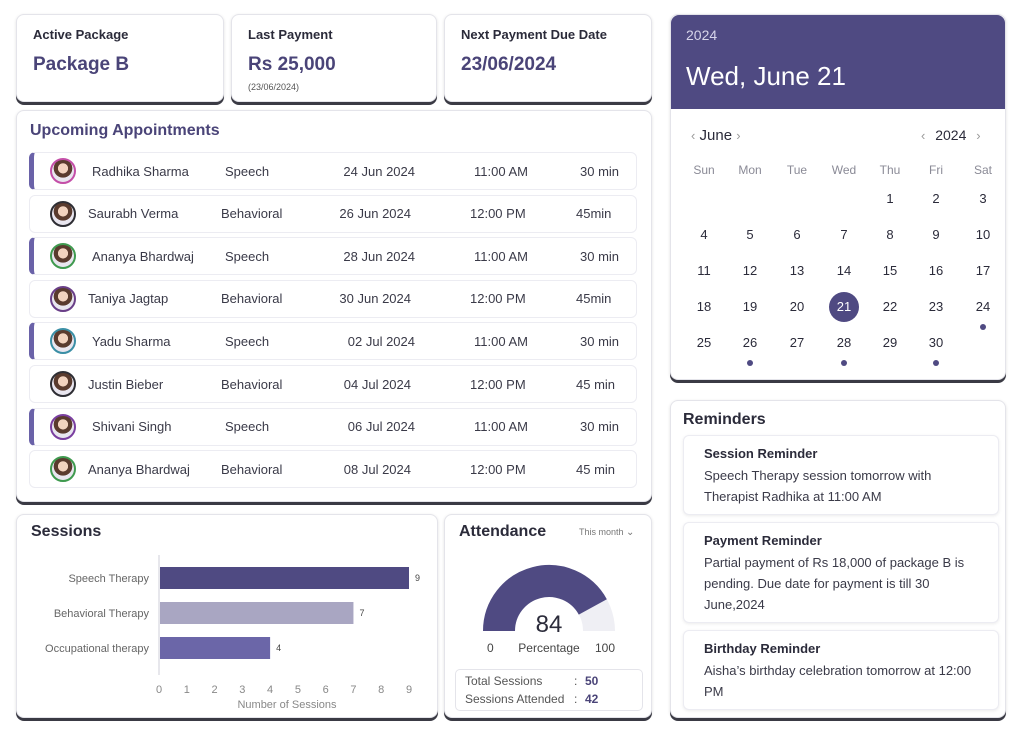 The width and height of the screenshot is (1024, 739). I want to click on attendance-filter: This month ⌄, so click(606, 532).